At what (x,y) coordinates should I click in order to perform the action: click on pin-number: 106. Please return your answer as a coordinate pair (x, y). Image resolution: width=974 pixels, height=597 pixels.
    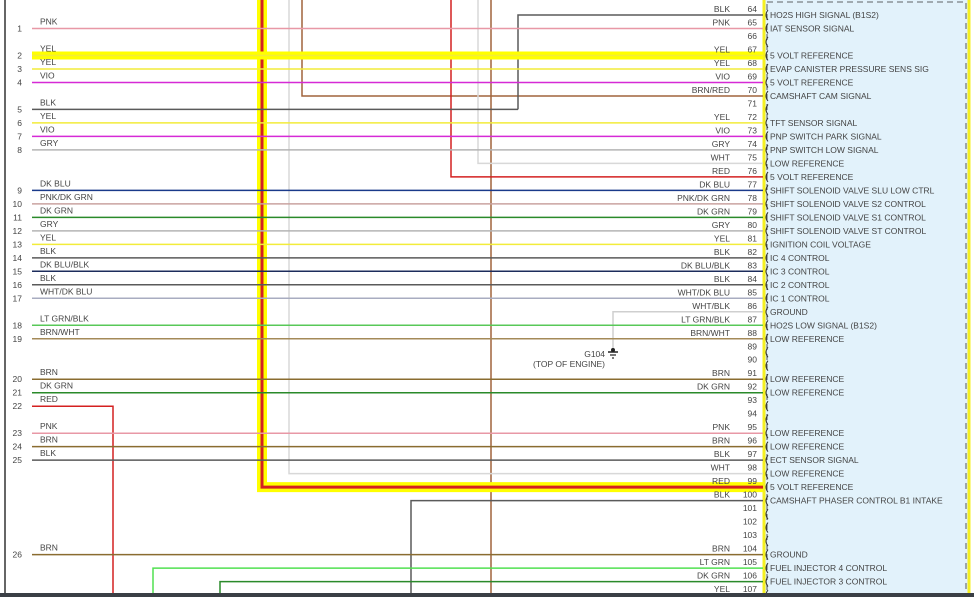
    Looking at the image, I should click on (750, 576).